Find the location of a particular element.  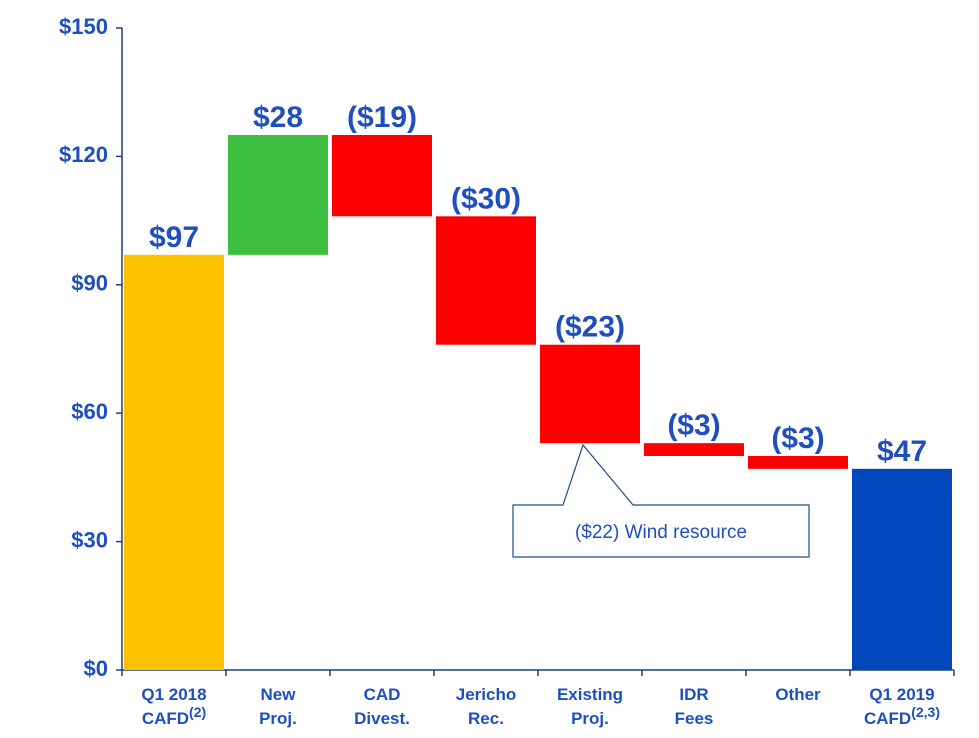

x-tick-label: New is located at coordinates (279, 694).